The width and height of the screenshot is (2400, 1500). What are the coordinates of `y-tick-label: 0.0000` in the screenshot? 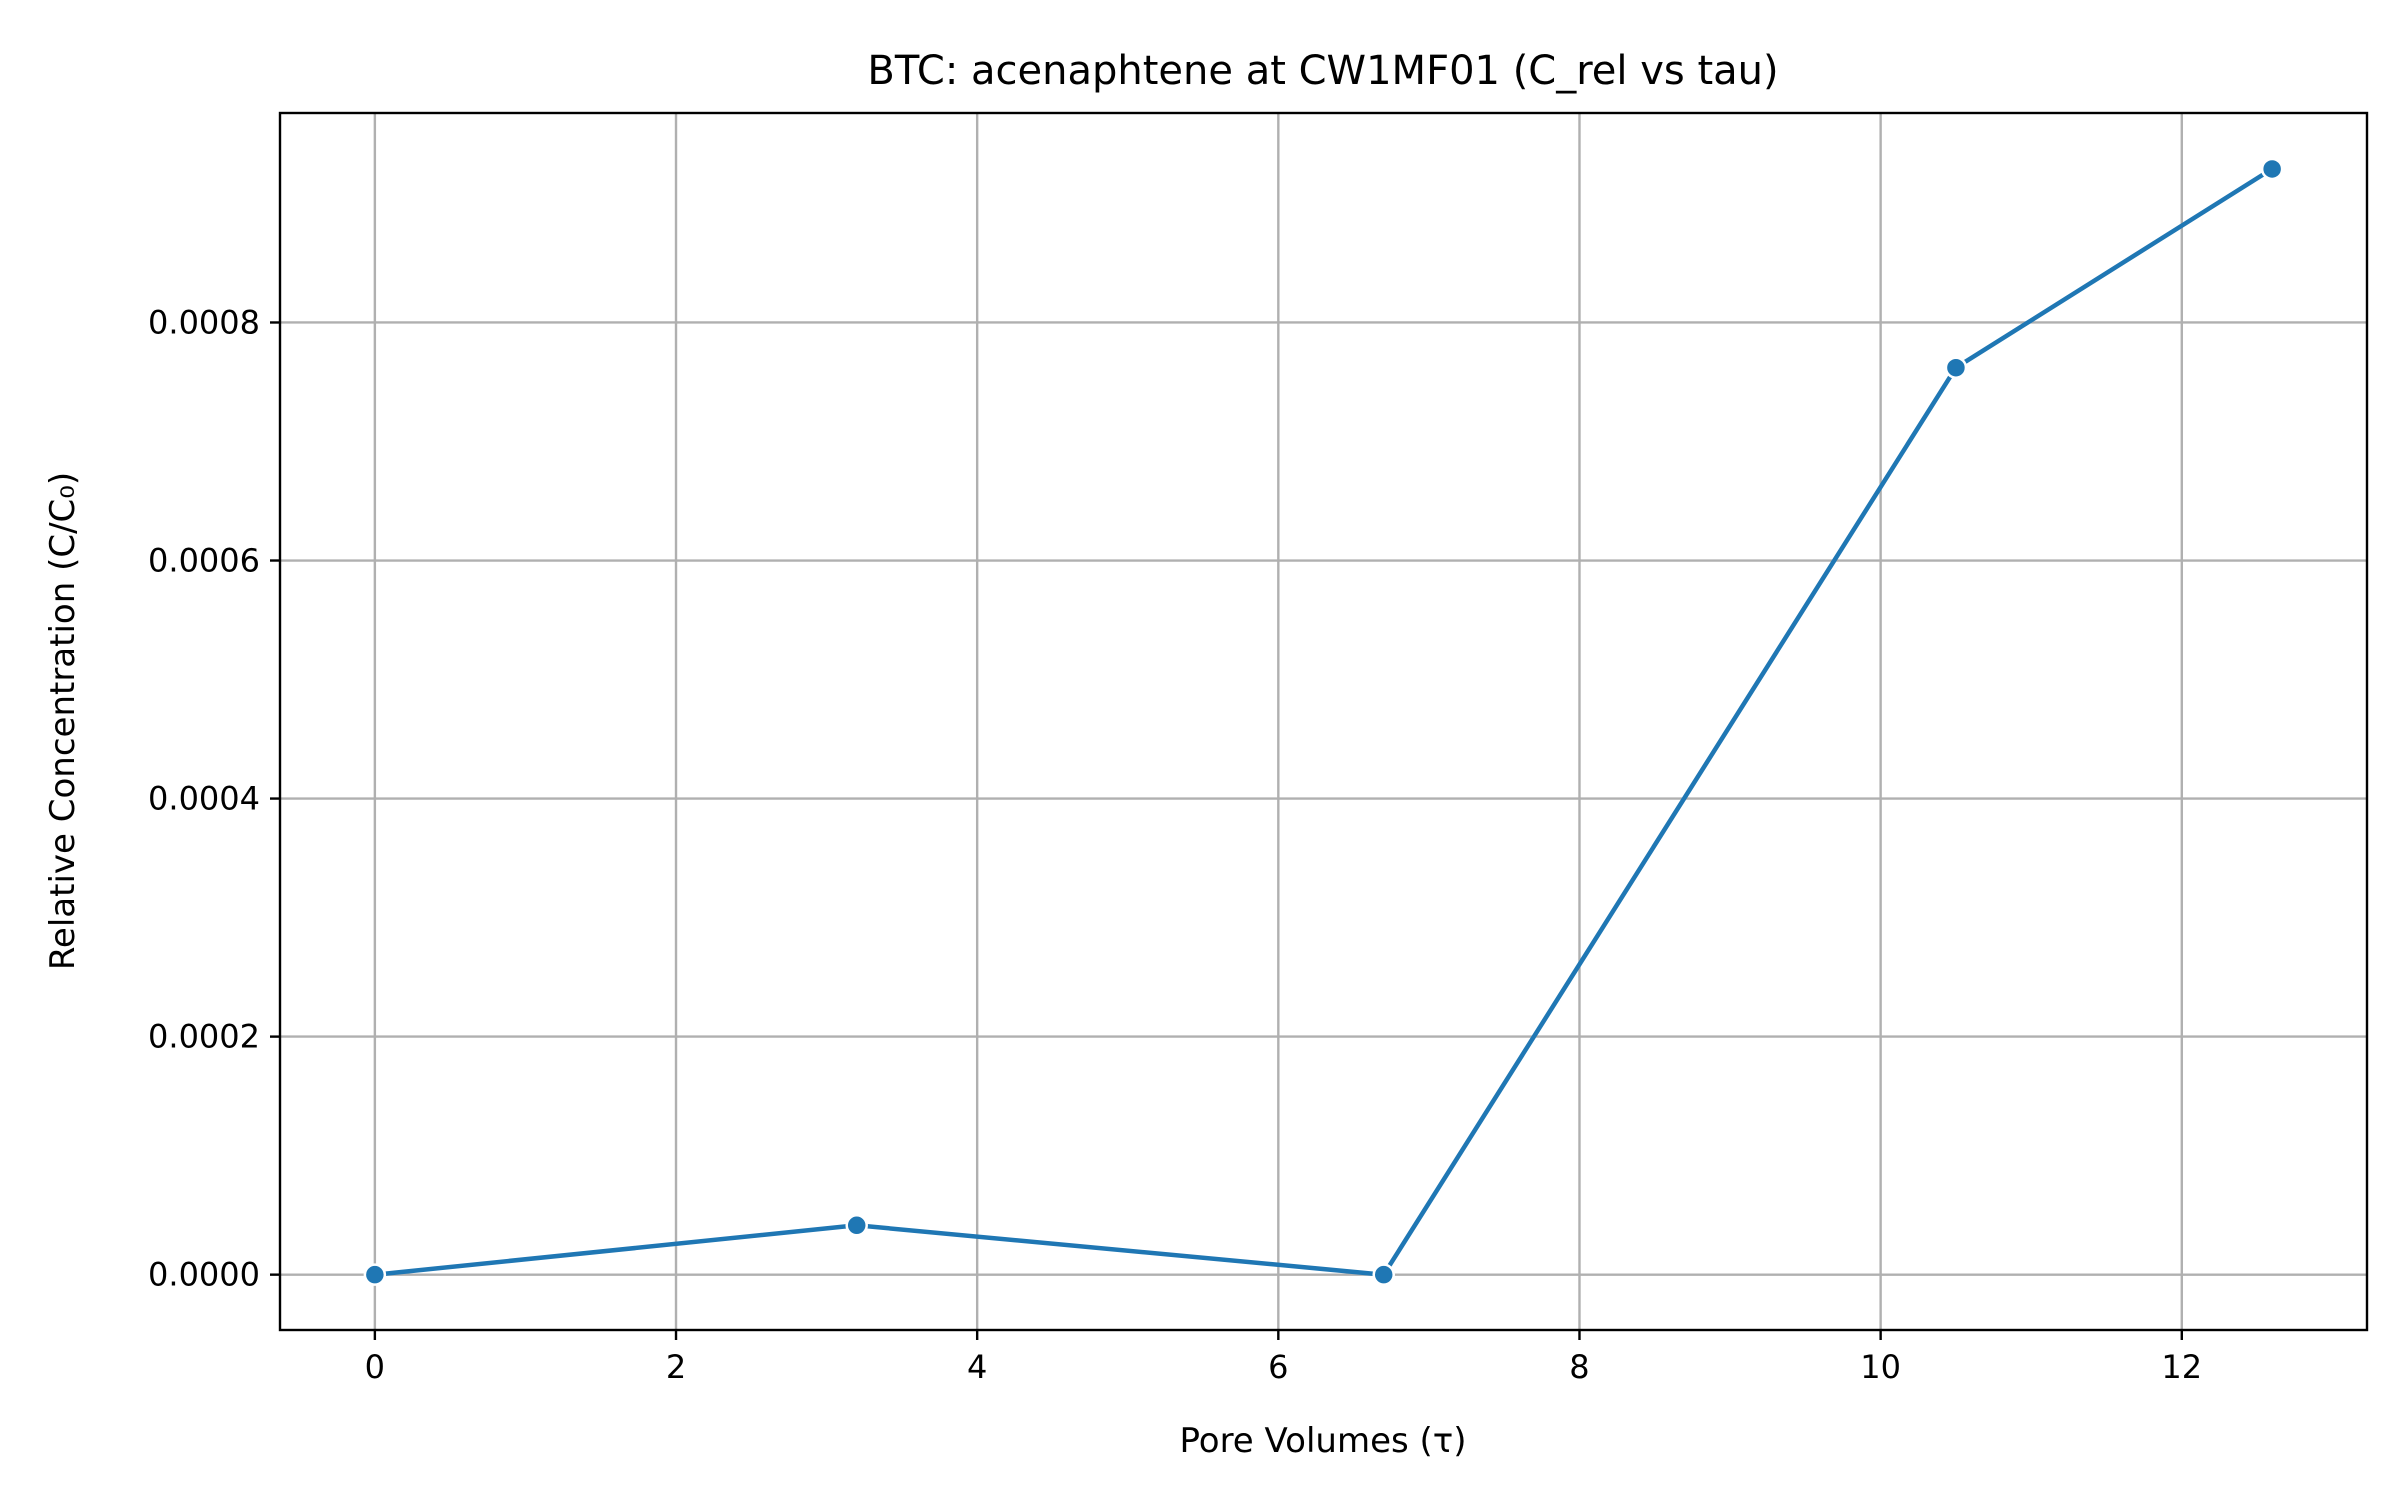 It's located at (204, 1275).